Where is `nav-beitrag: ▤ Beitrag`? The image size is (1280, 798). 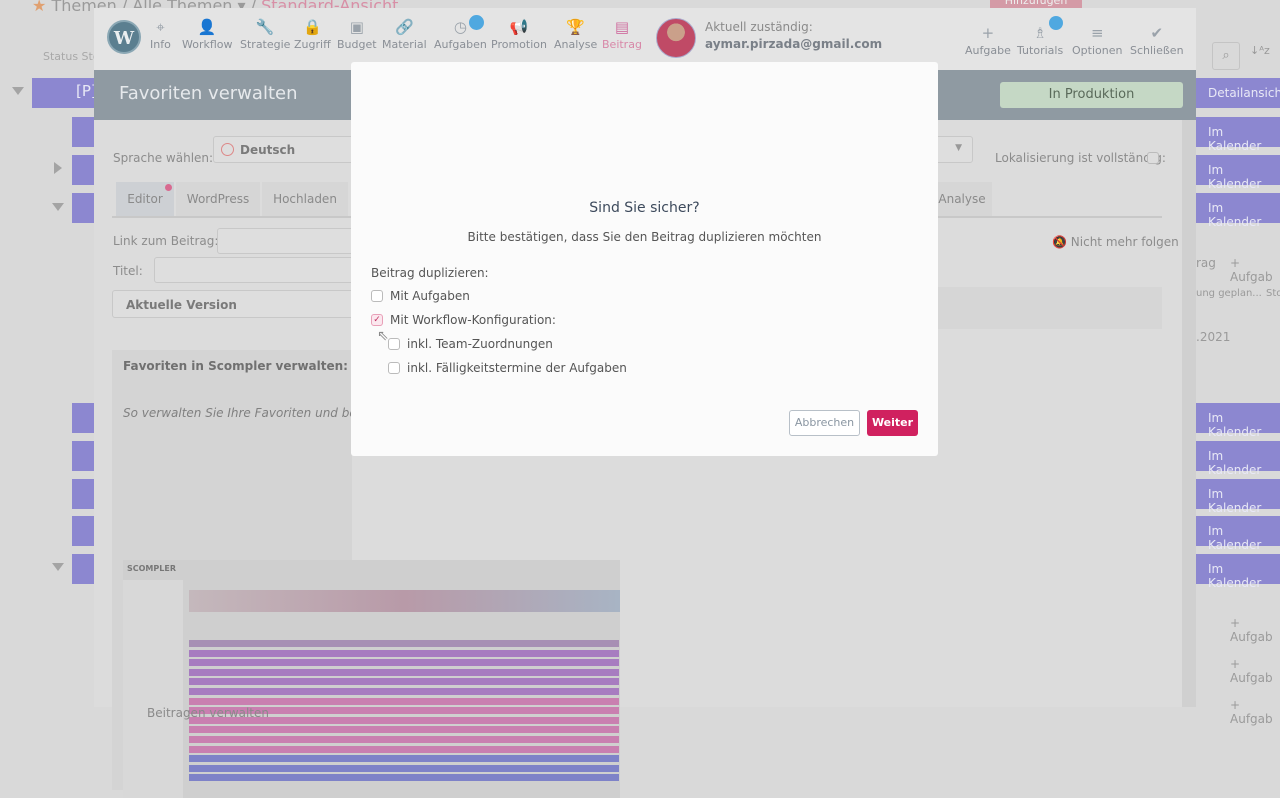 nav-beitrag: ▤ Beitrag is located at coordinates (622, 34).